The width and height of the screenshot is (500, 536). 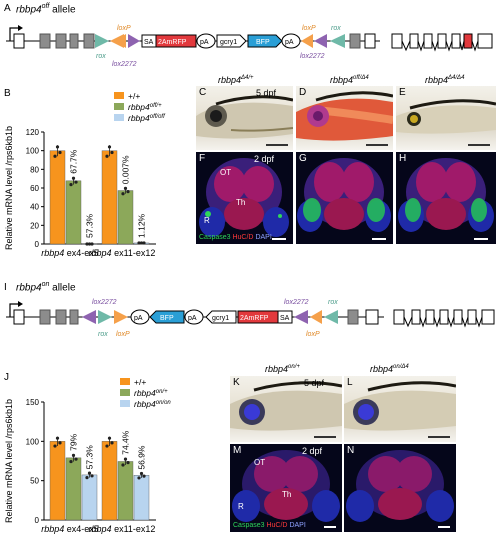 What do you see at coordinates (34, 225) in the screenshot?
I see `b-y-tick-label: 20` at bounding box center [34, 225].